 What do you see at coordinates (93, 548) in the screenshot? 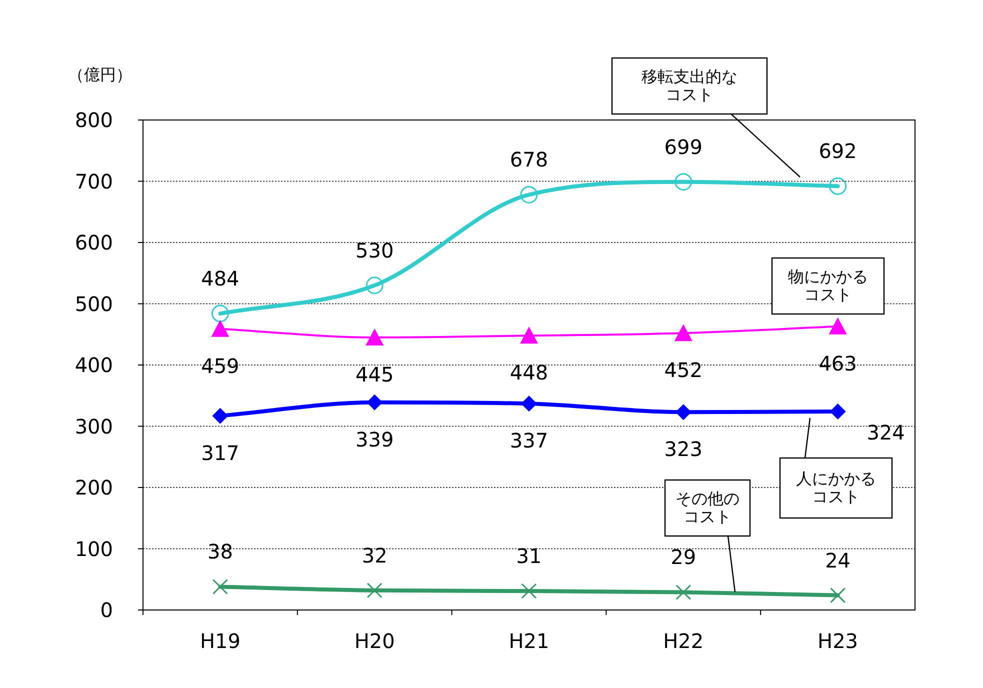
I see `y-tick-label: 100` at bounding box center [93, 548].